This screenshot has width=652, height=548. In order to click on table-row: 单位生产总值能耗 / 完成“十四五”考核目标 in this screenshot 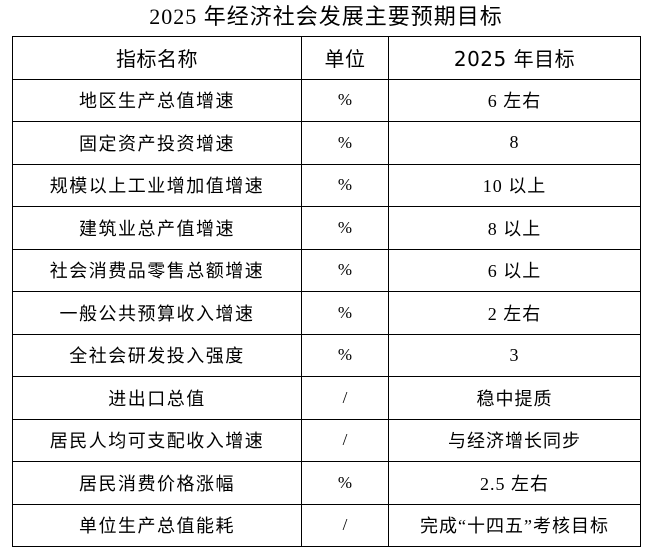, I will do `click(326, 525)`.